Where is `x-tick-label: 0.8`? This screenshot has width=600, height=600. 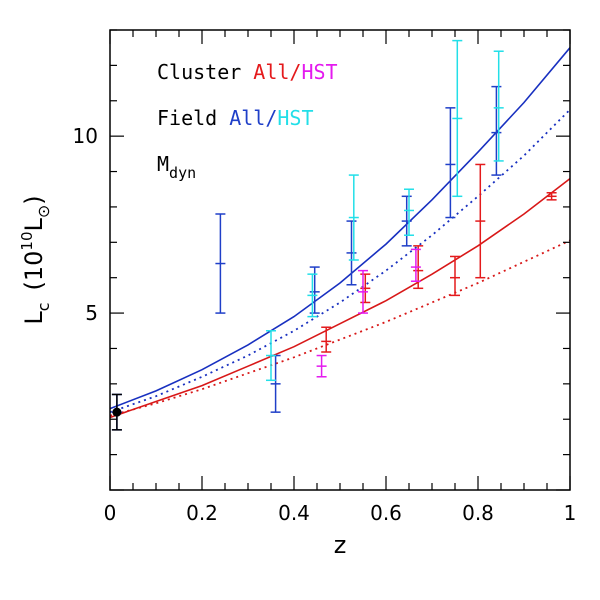
x-tick-label: 0.8 is located at coordinates (478, 513).